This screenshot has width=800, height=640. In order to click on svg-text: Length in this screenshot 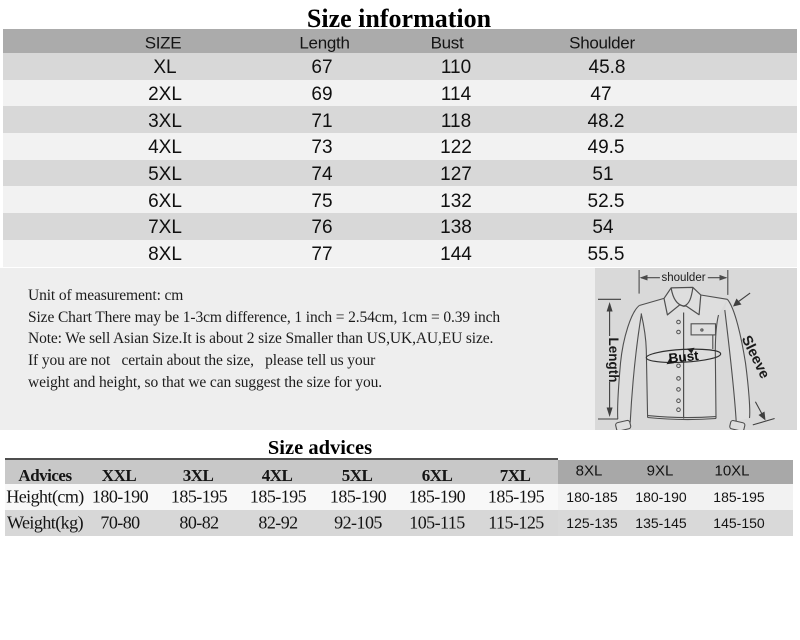, I will do `click(613, 360)`.